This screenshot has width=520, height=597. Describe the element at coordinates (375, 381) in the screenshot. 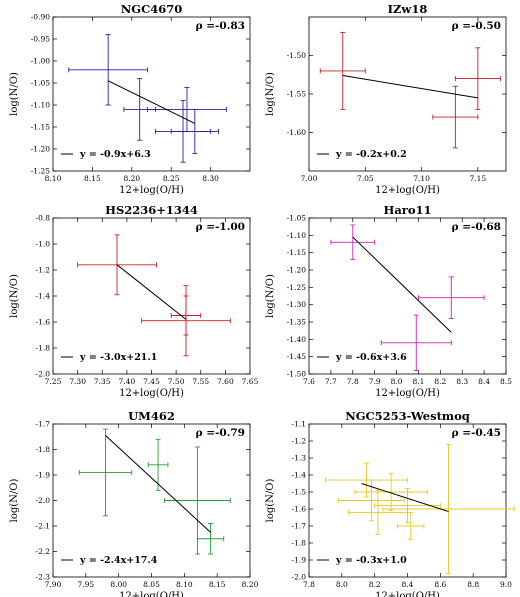

I see `x-tick-label: 7.9` at that location.